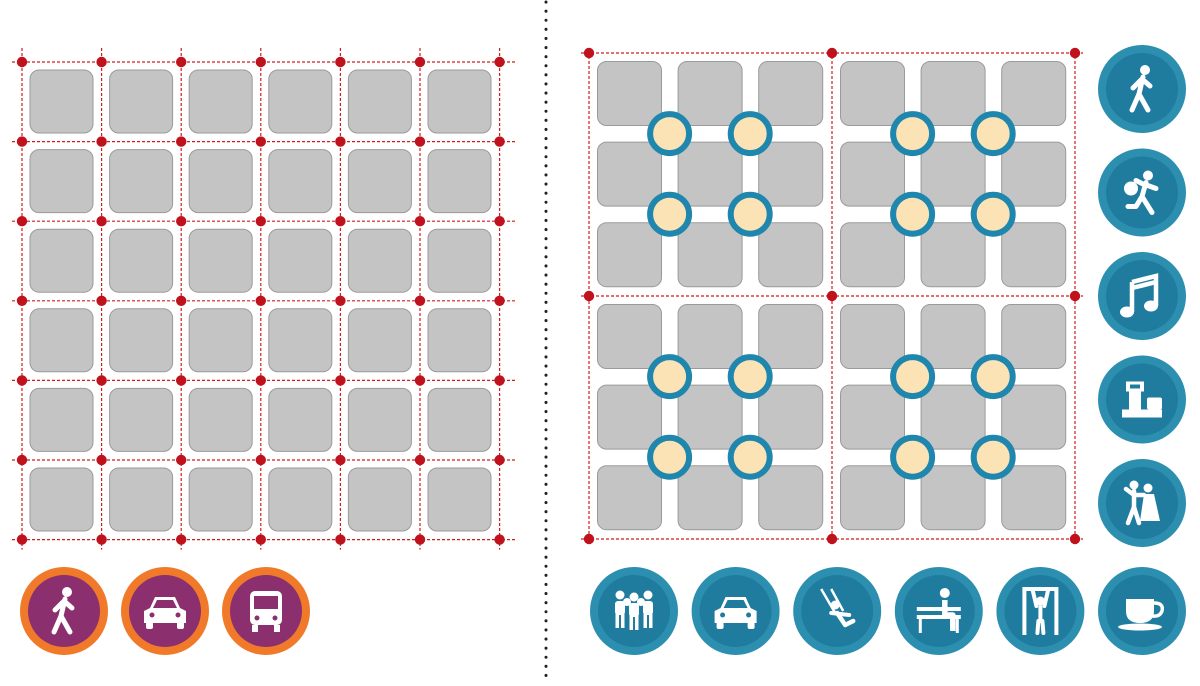  Describe the element at coordinates (888, 611) in the screenshot. I see `right-bottom-icon-row` at that location.